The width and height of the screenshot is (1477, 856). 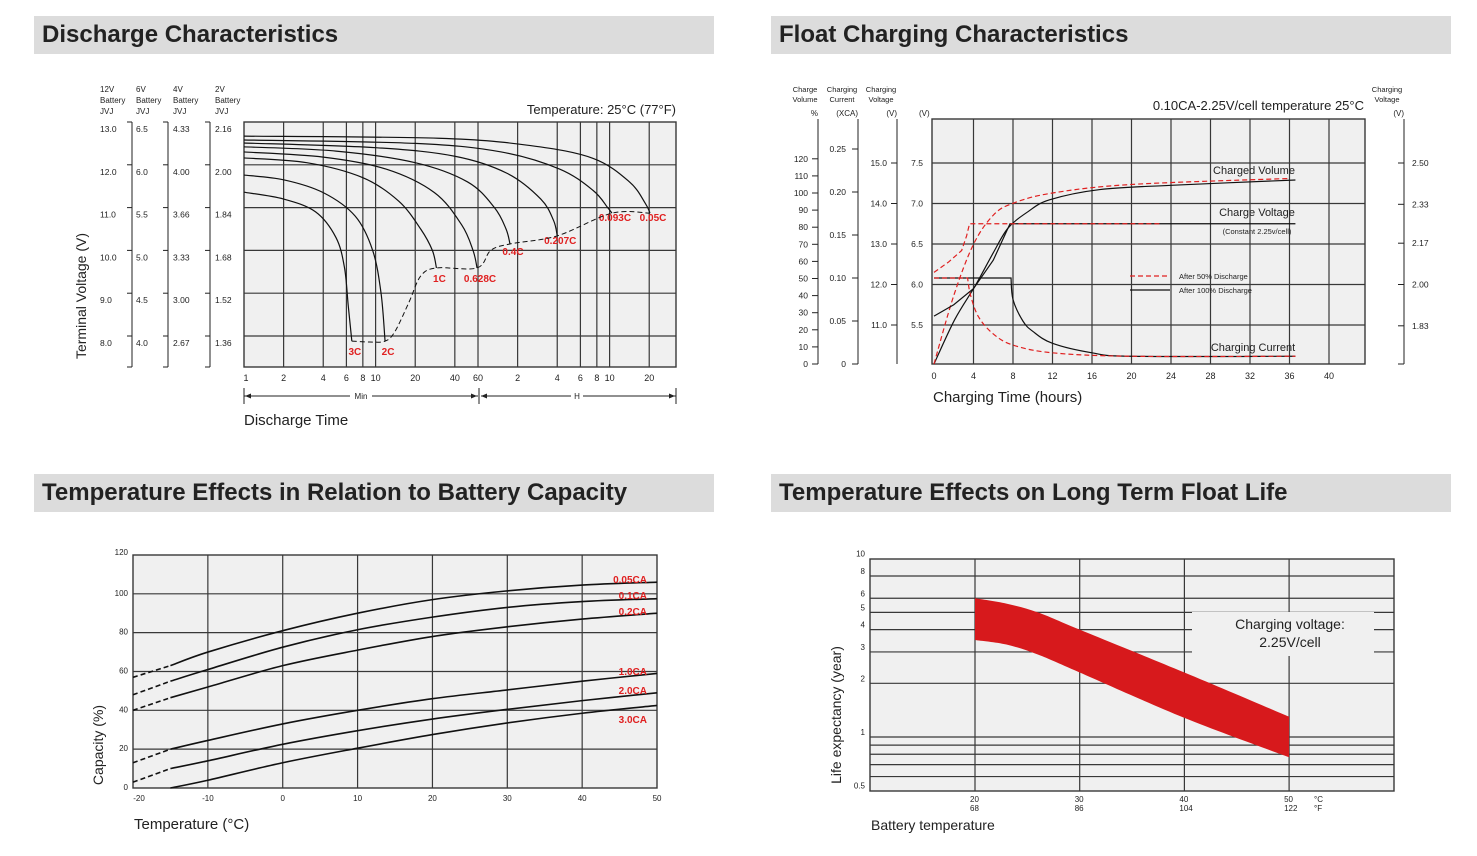 I want to click on discharge-curve-0.4C, so click(x=377, y=195).